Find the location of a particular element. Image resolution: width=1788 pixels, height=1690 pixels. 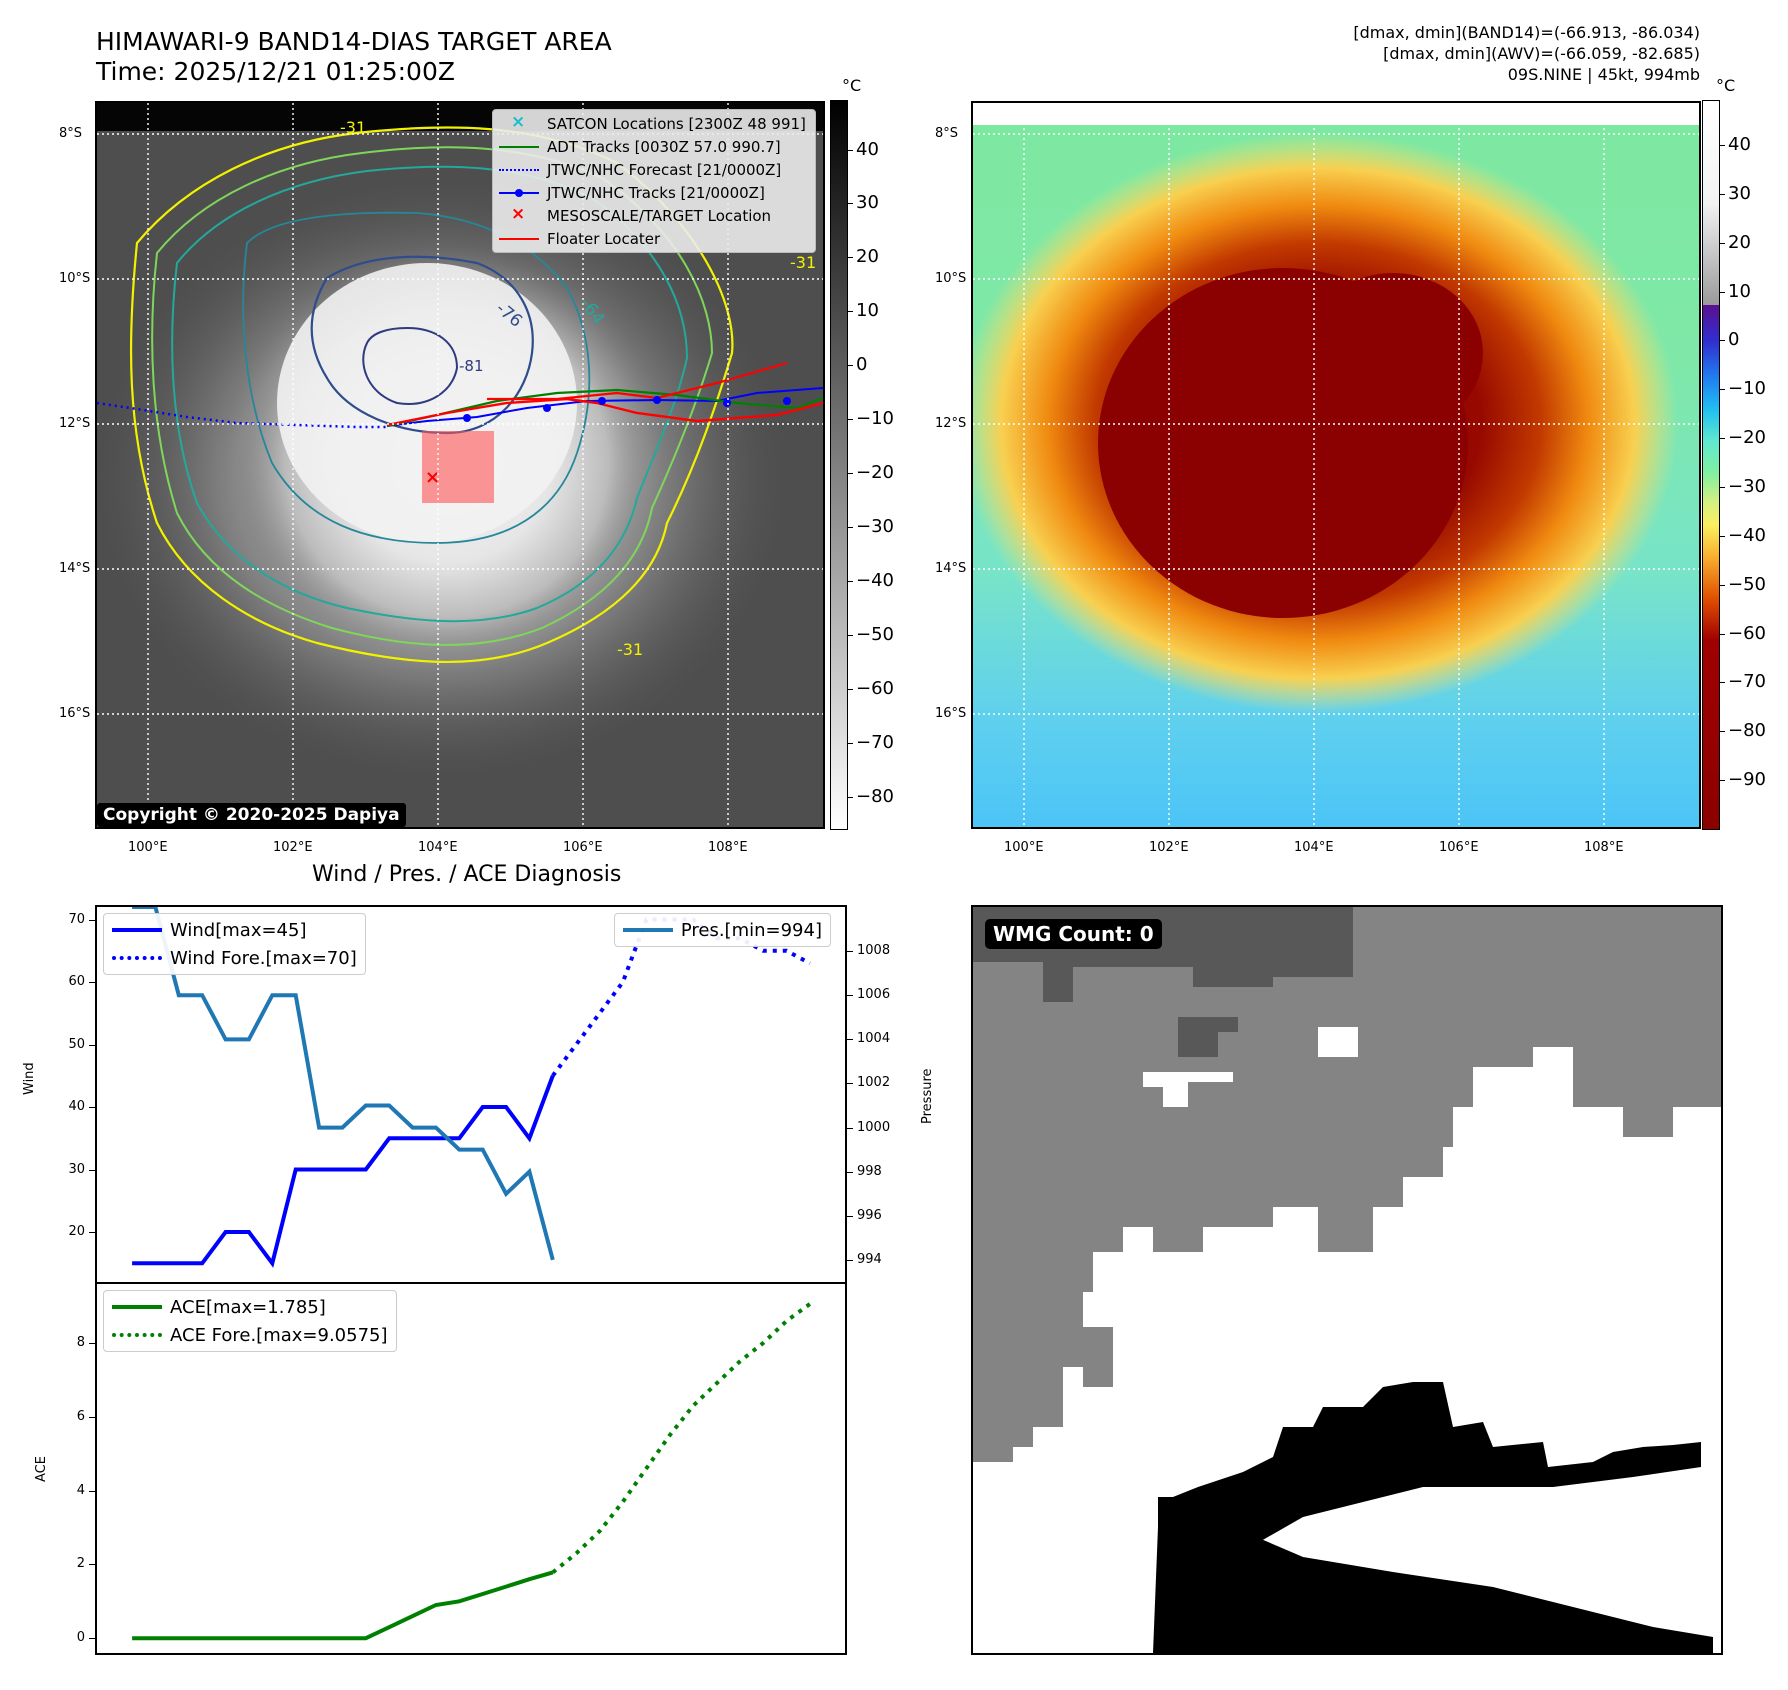

legend-item-jtwc-tracks: JTWC/NHC Tracks [21/0000Z] is located at coordinates (654, 192).